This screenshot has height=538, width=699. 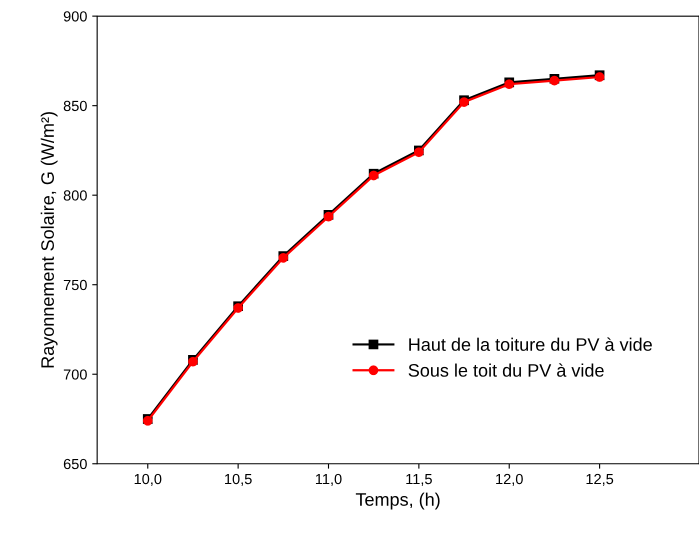 What do you see at coordinates (75, 16) in the screenshot?
I see `y-tick-label: 900` at bounding box center [75, 16].